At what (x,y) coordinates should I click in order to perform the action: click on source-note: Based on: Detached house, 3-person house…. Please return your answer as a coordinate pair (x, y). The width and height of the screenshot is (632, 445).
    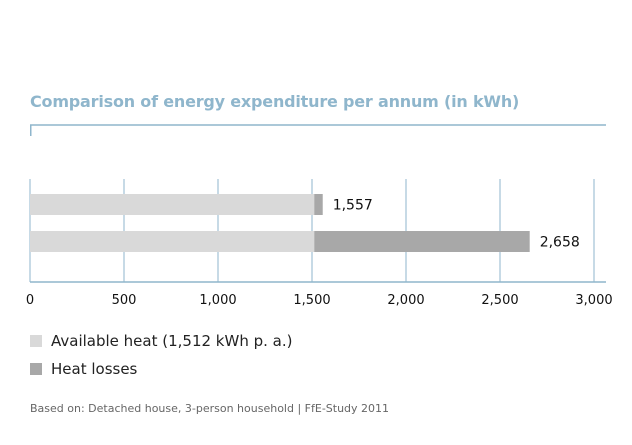
    Looking at the image, I should click on (210, 408).